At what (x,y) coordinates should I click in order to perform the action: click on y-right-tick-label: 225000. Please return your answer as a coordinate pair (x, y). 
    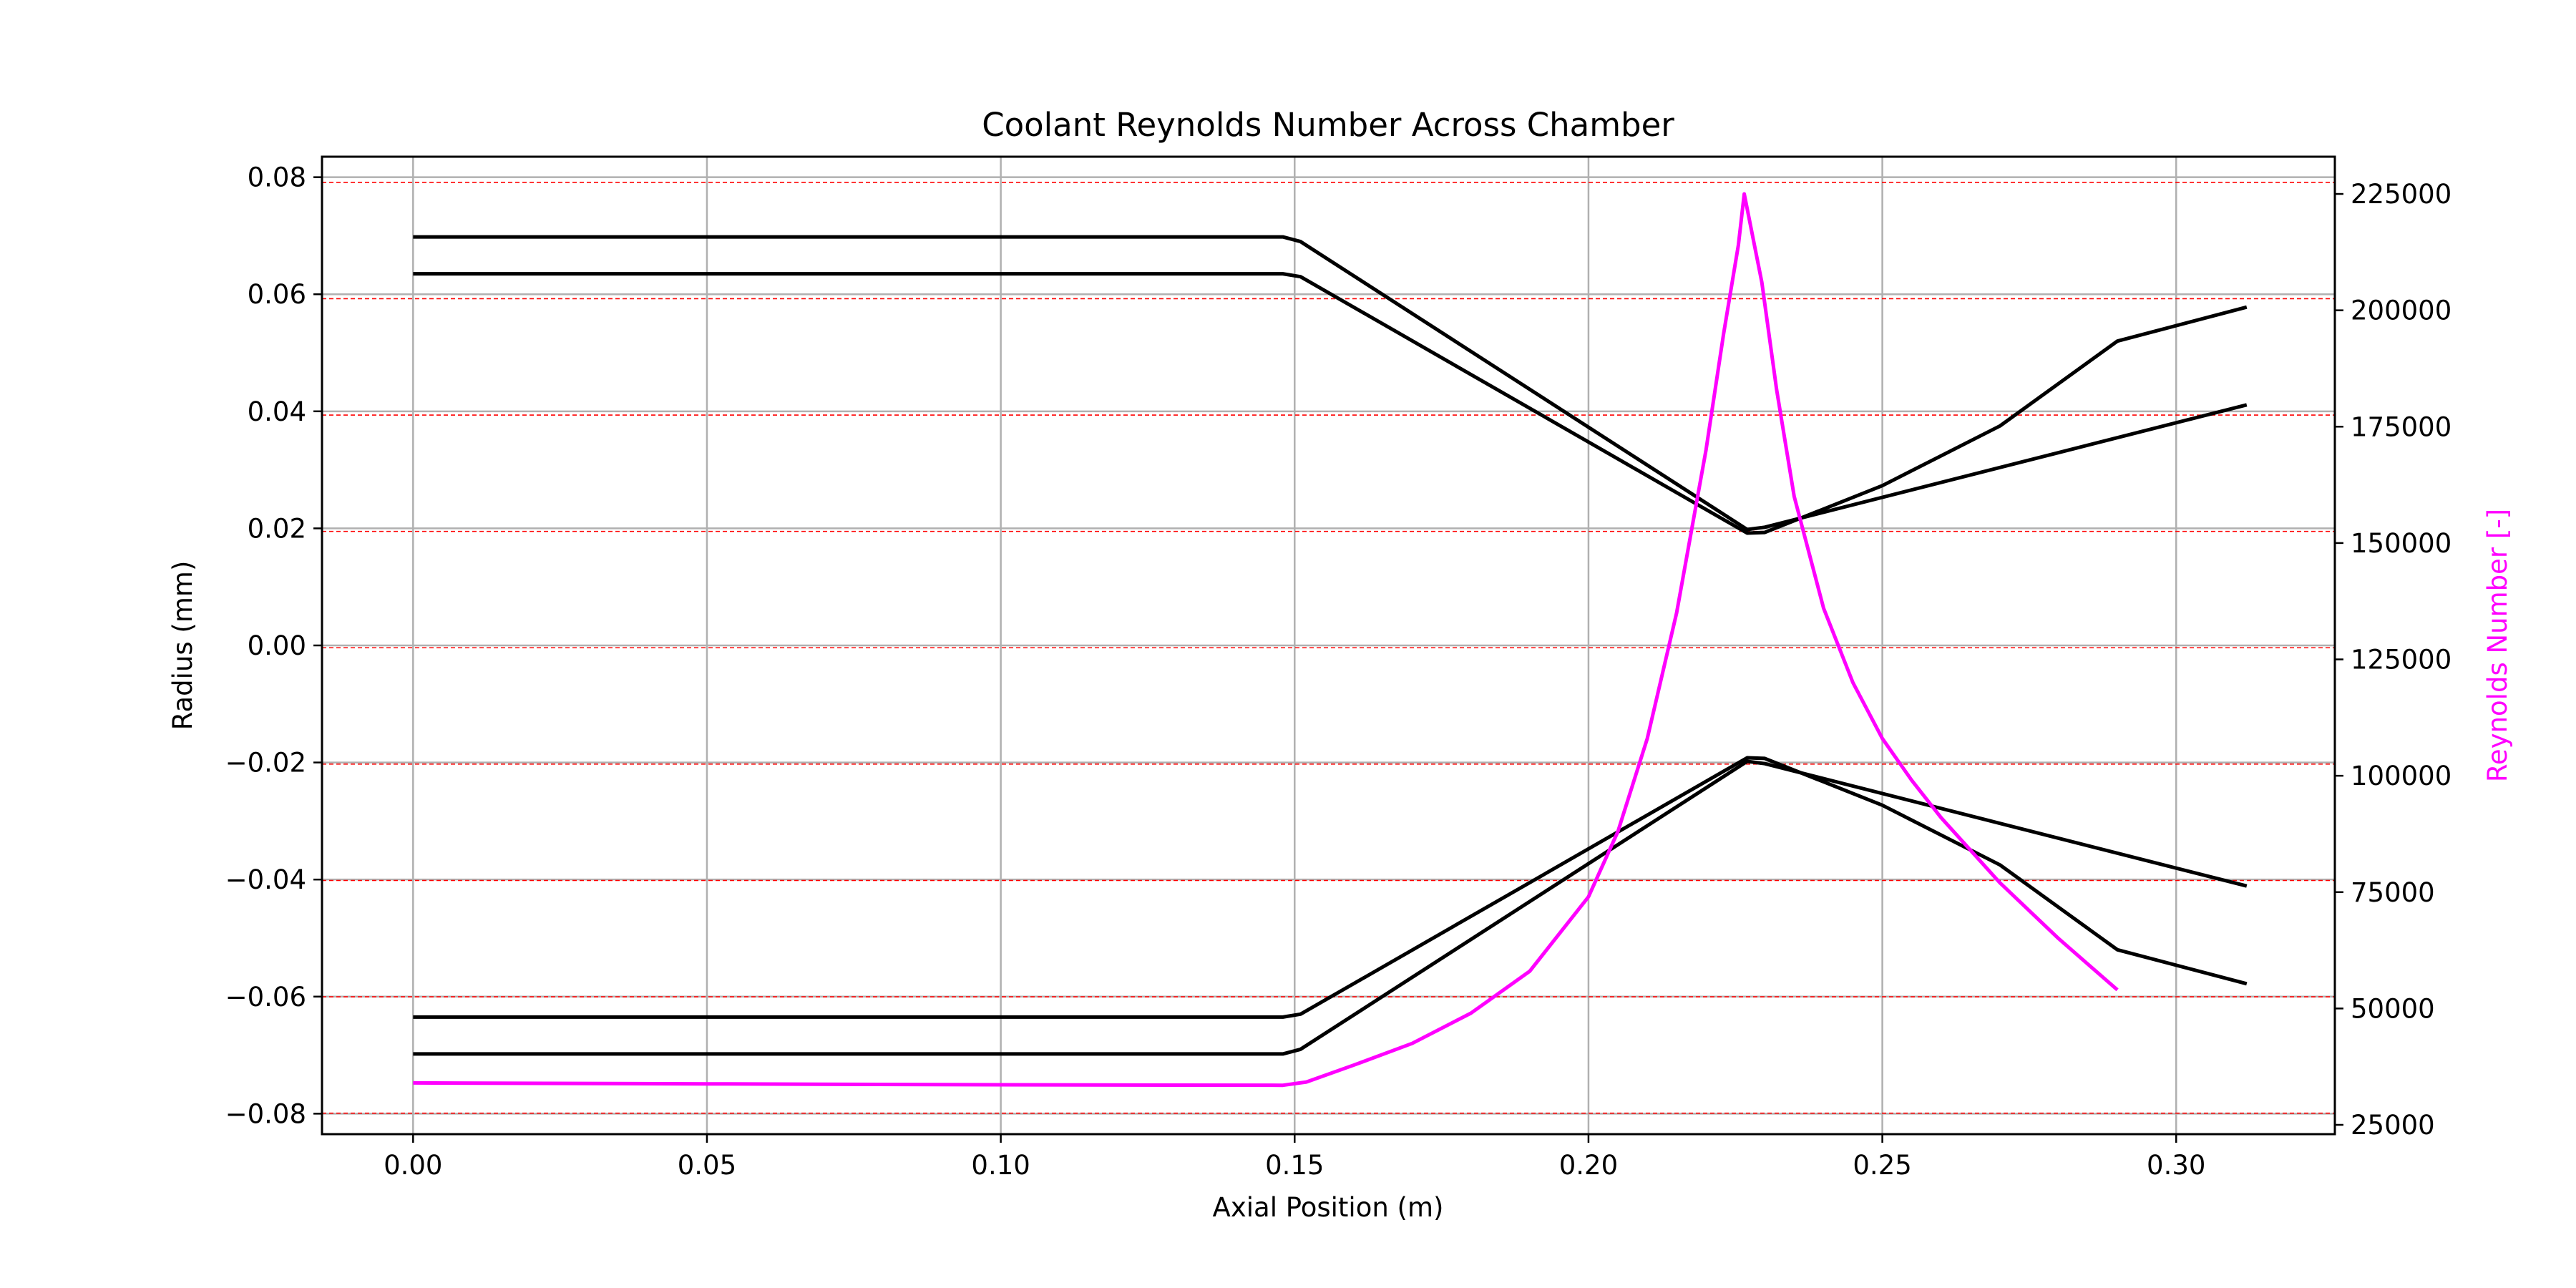
    Looking at the image, I should click on (2401, 194).